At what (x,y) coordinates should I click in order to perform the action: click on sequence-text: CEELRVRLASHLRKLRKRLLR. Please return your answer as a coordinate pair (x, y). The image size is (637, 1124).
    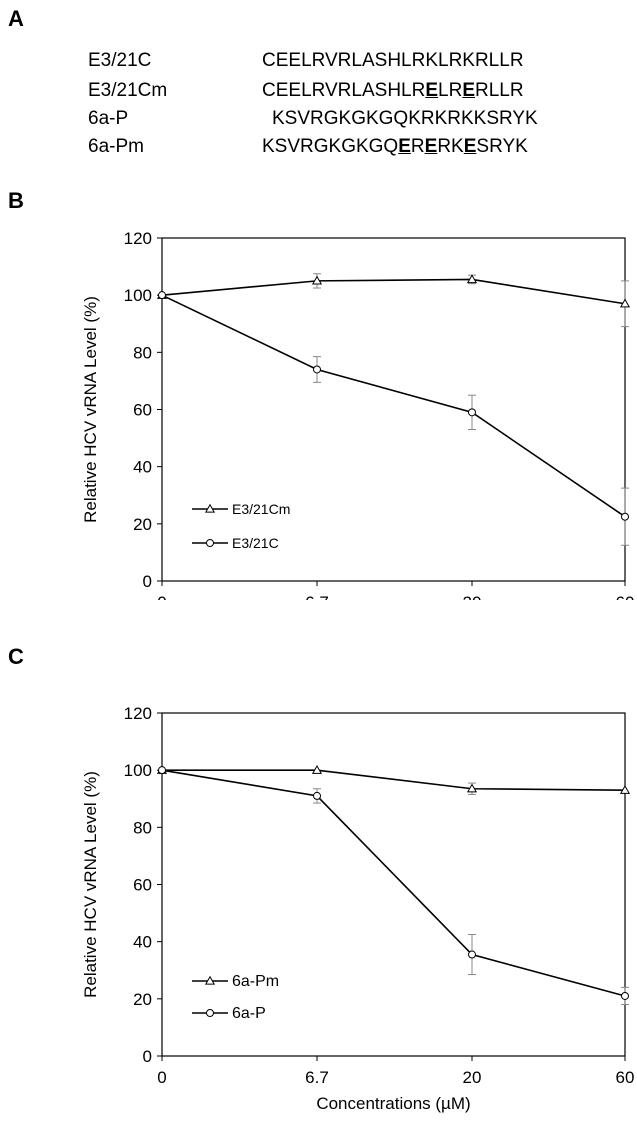
    Looking at the image, I should click on (393, 61).